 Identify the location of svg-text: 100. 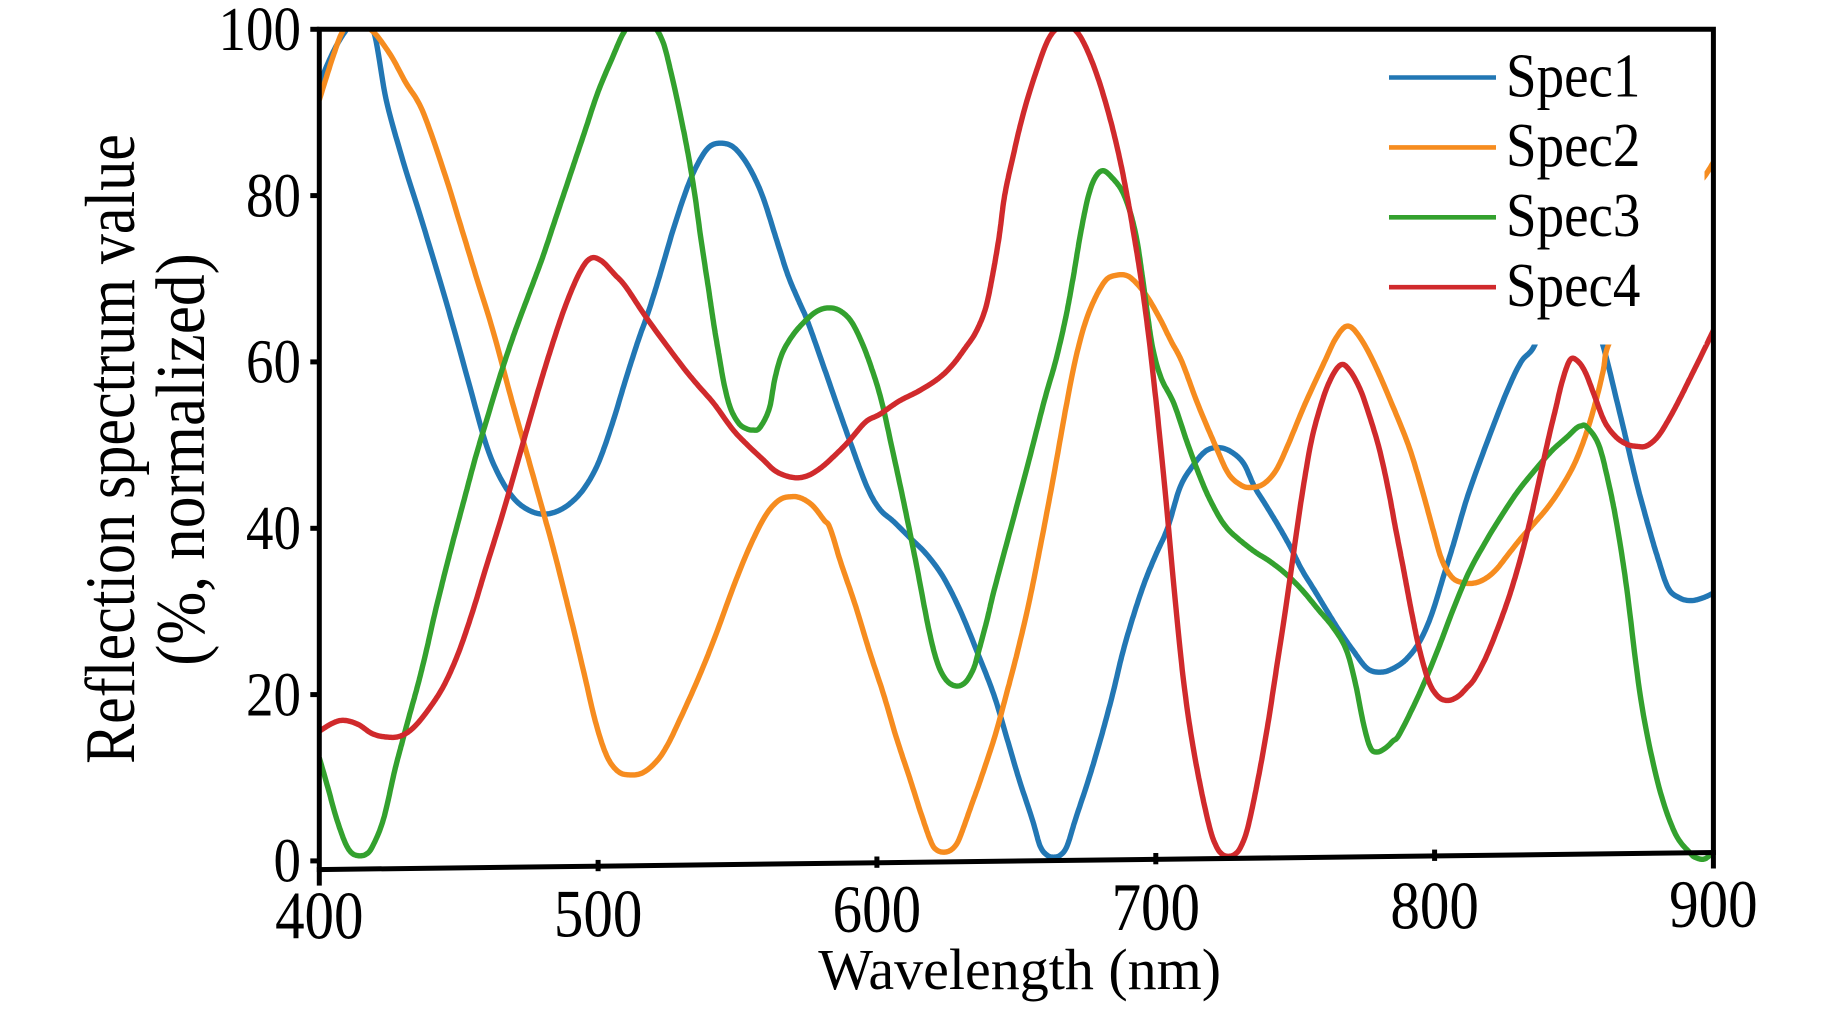
(260, 32).